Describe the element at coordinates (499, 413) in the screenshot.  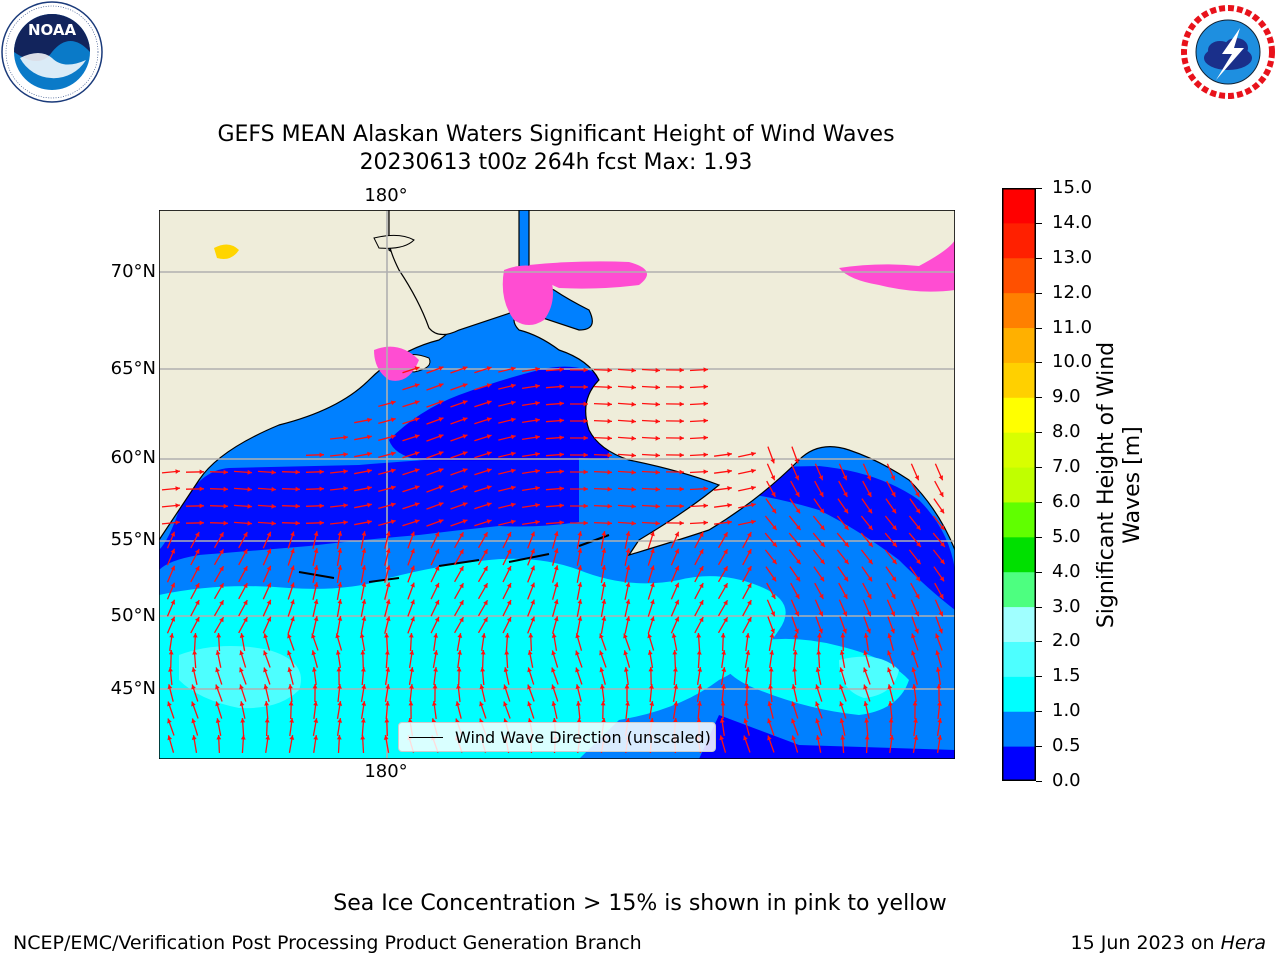
I see `wave-field-bering-north` at that location.